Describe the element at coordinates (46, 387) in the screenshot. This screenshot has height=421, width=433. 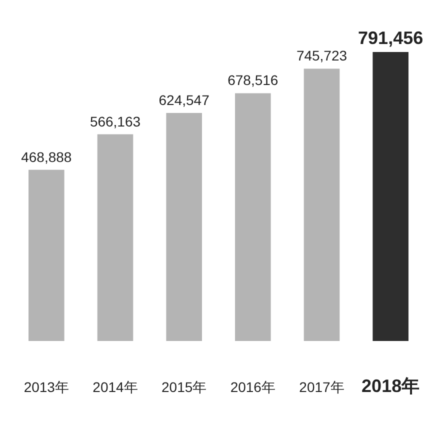
I see `x-tick-label: 2013年` at that location.